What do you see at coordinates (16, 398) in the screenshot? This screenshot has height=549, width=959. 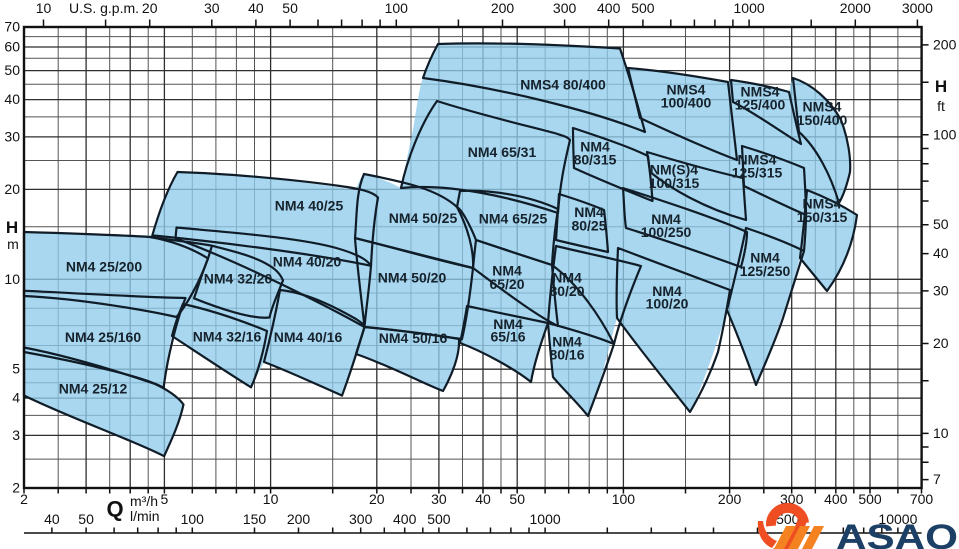 I see `svg-text: 4` at bounding box center [16, 398].